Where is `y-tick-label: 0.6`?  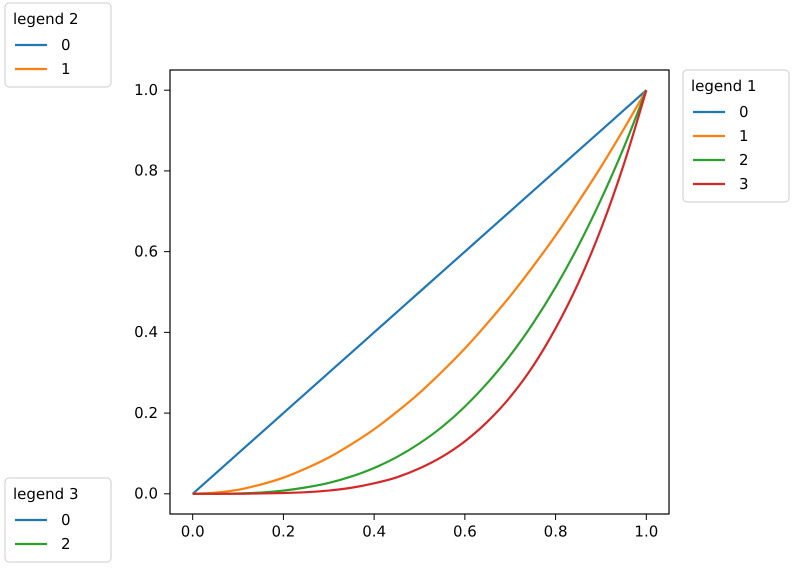
y-tick-label: 0.6 is located at coordinates (146, 251).